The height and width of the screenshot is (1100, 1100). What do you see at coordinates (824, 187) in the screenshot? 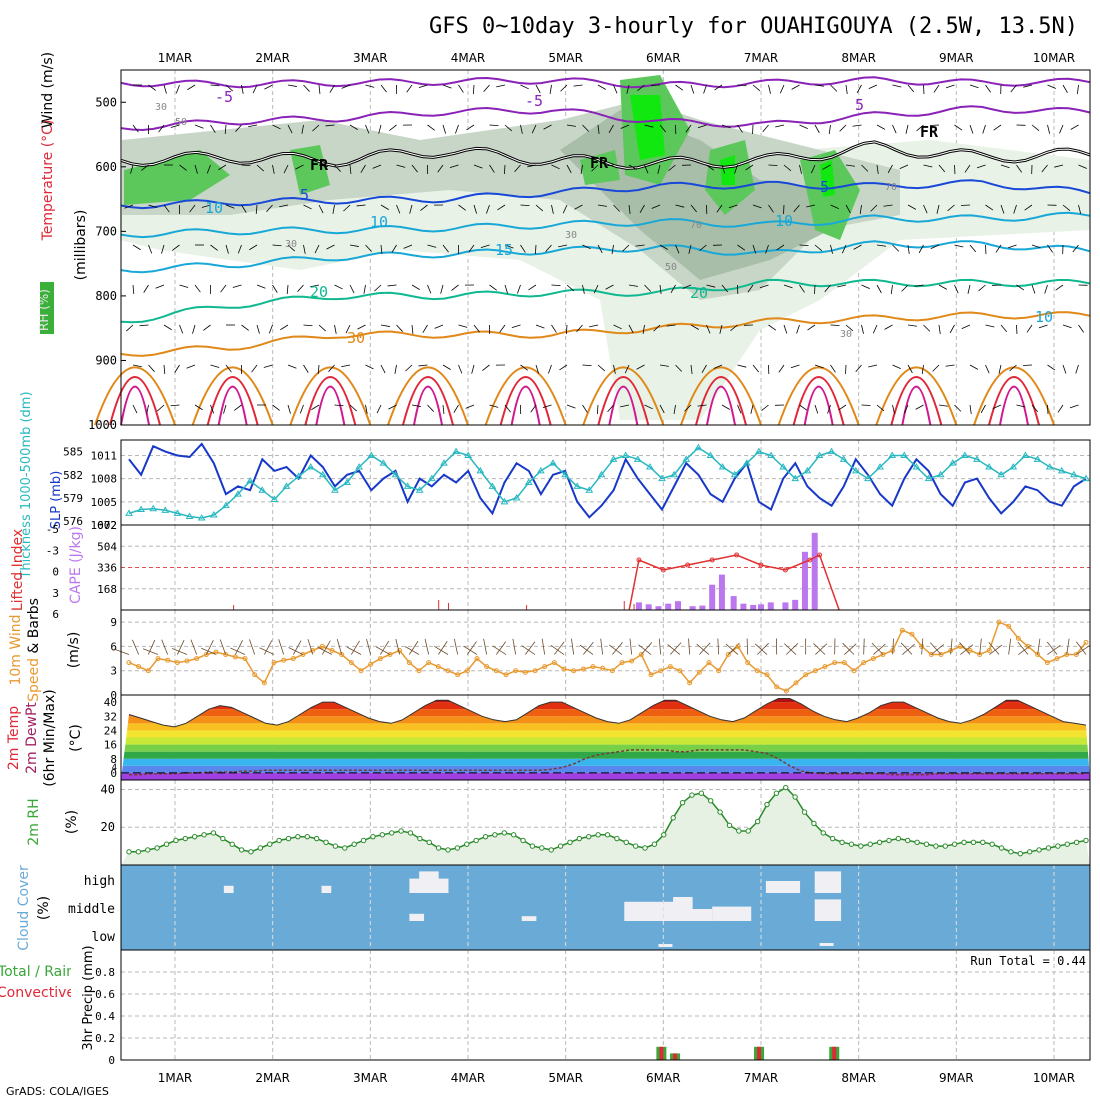
I see `contour-label: 5` at bounding box center [824, 187].